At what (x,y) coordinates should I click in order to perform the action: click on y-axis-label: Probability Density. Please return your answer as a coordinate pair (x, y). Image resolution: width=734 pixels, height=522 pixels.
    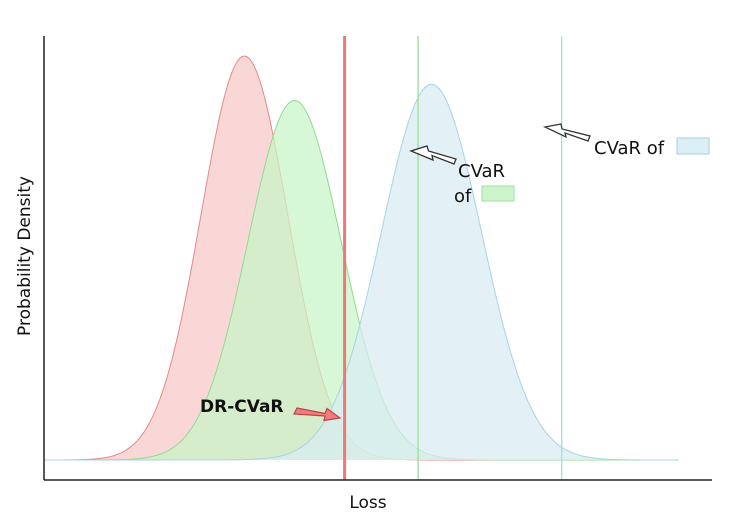
    Looking at the image, I should click on (25, 256).